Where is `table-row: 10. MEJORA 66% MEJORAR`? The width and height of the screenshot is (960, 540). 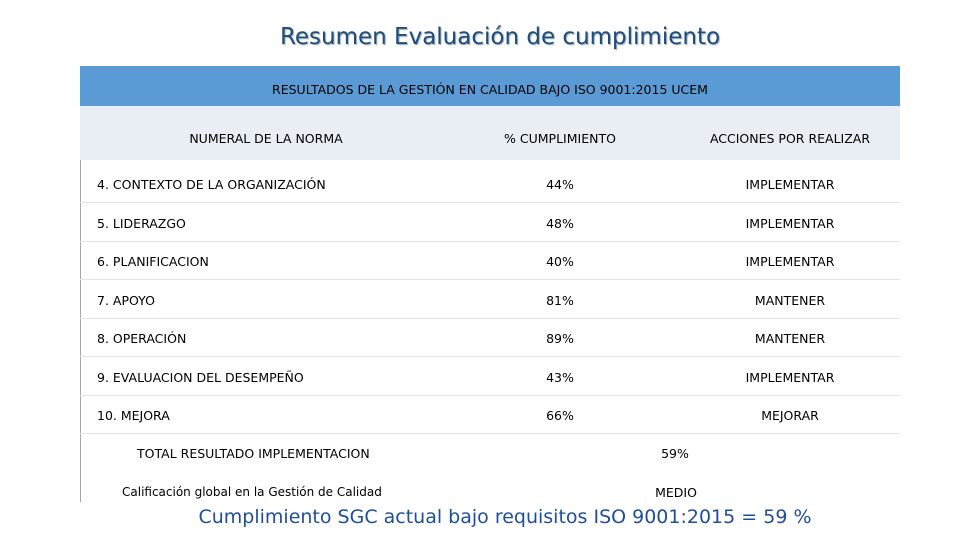
table-row: 10. MEJORA 66% MEJORAR is located at coordinates (490, 414).